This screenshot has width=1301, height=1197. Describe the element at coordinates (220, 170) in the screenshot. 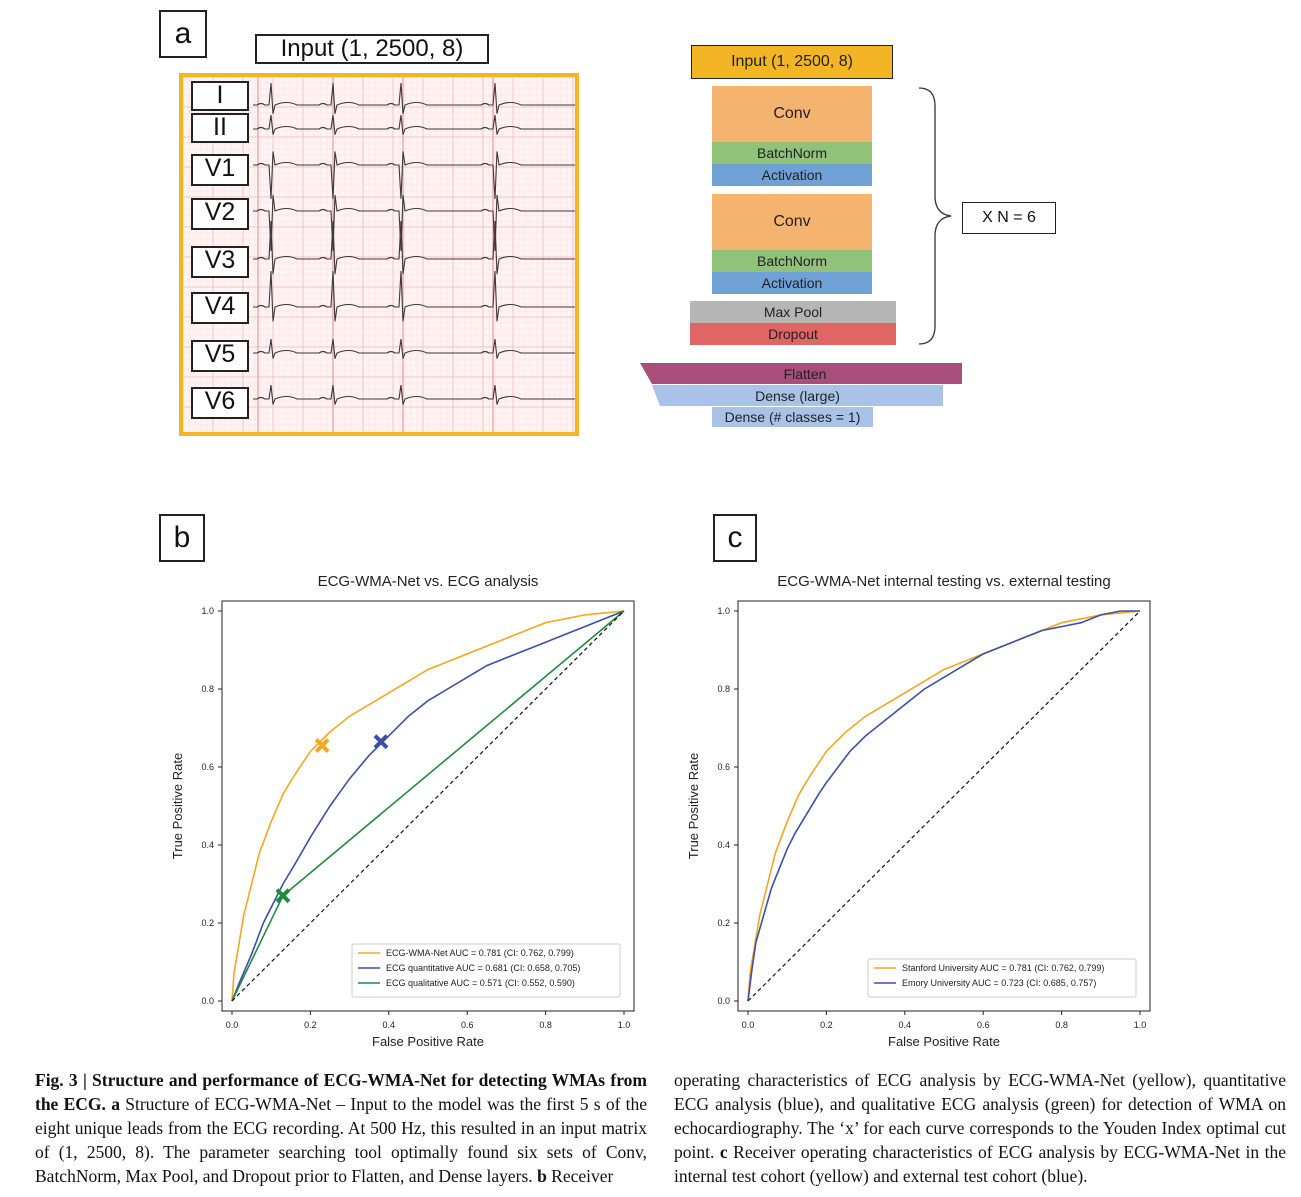

I see `lead-label: V1` at that location.